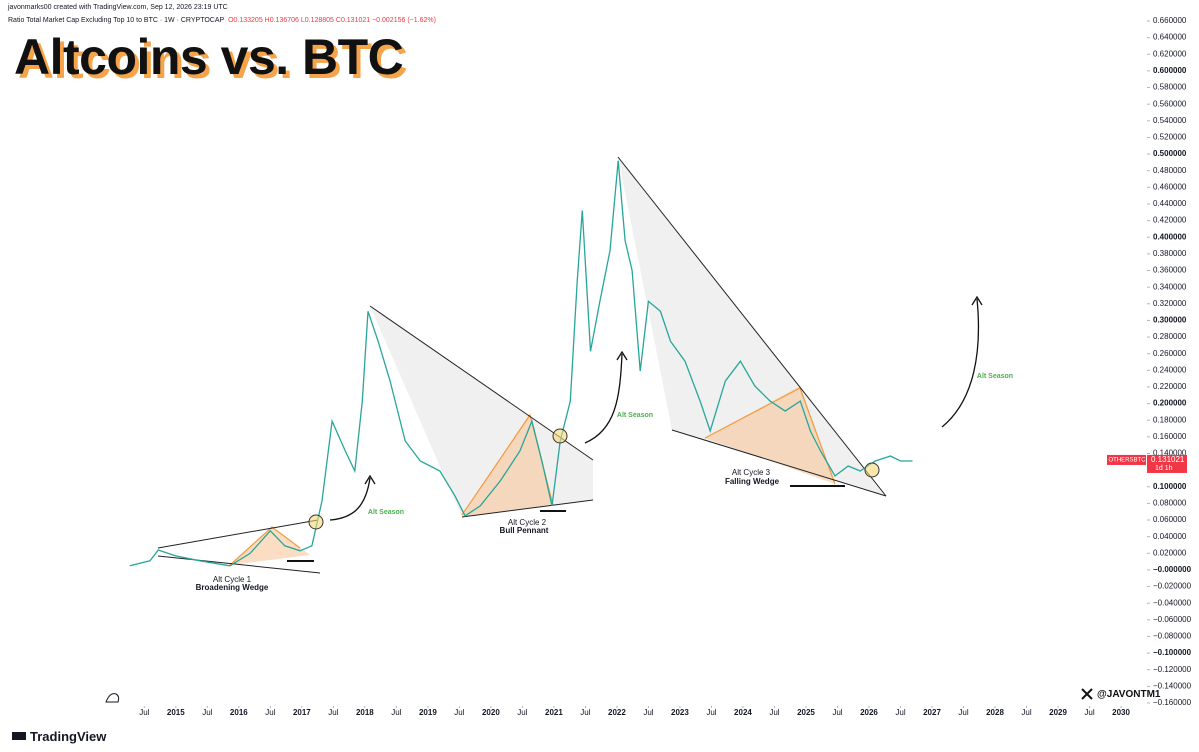 This screenshot has width=1199, height=752. I want to click on y-tick-label: 0.320000, so click(1170, 303).